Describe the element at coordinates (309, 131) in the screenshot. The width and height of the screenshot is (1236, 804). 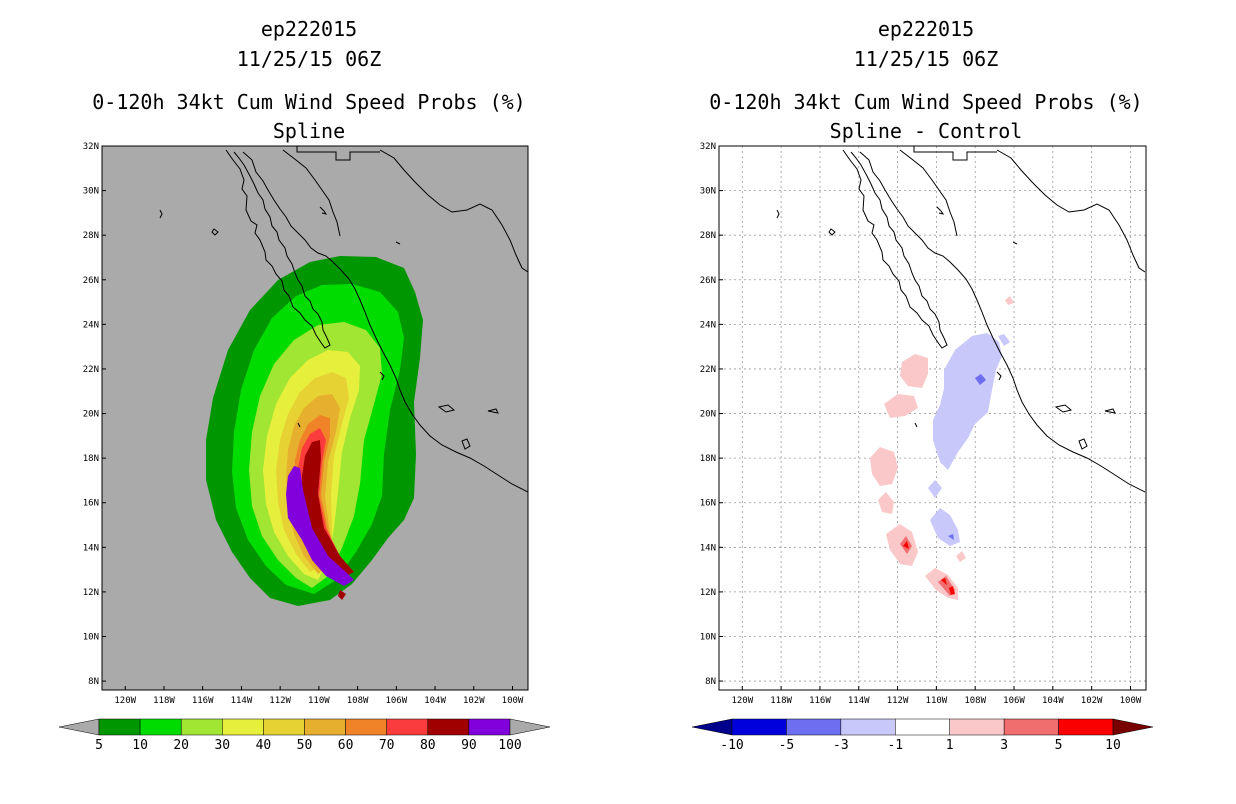
I see `left-subtitle: Spline` at that location.